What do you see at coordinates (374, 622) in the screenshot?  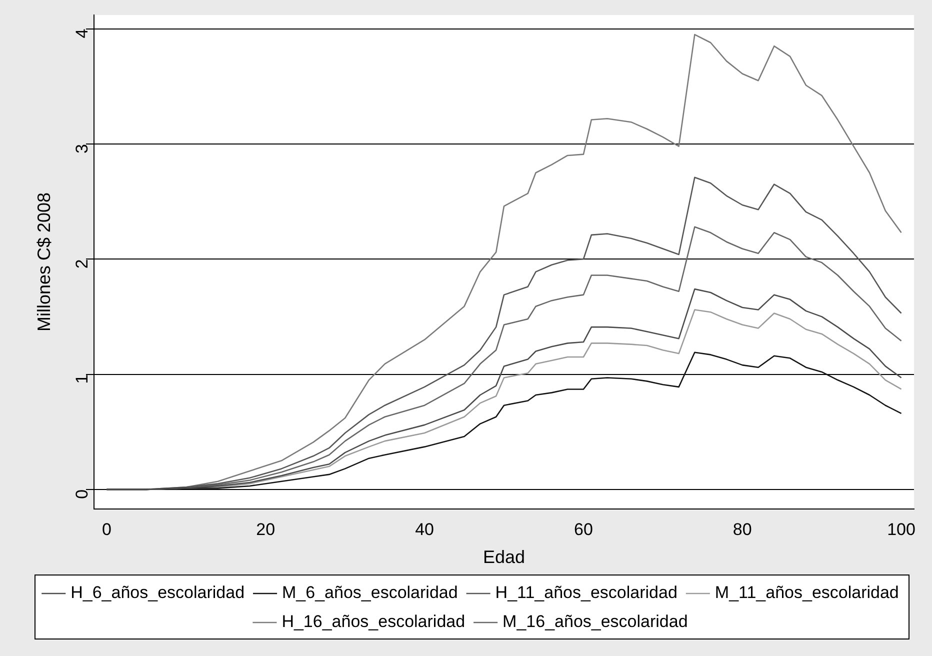 I see `legend-label: H_16_años_escolaridad` at bounding box center [374, 622].